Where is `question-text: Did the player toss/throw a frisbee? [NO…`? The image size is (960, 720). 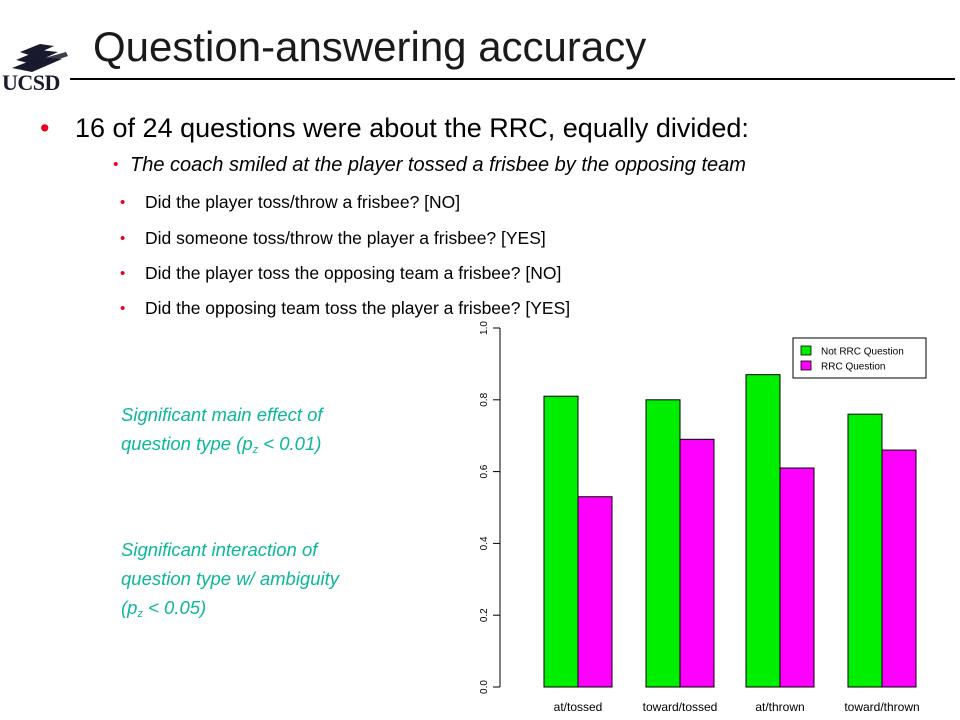
question-text: Did the player toss/throw a frisbee? [NO… is located at coordinates (303, 202).